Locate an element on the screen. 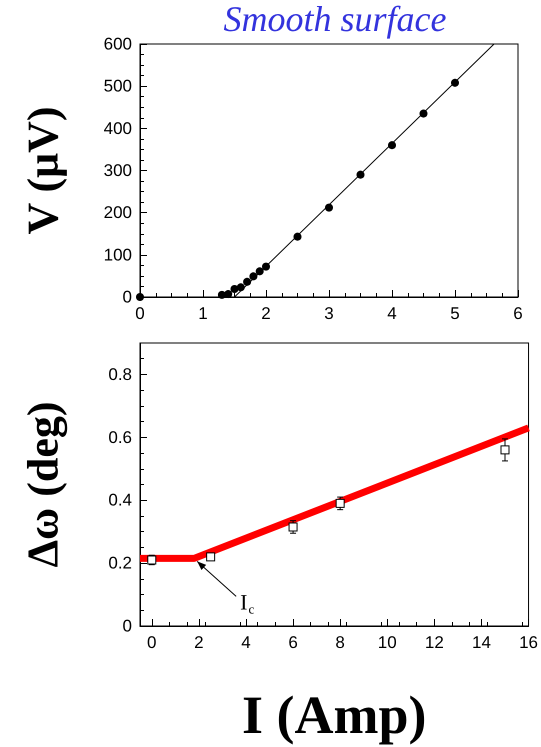 The width and height of the screenshot is (541, 747). y-tick-label: 600 is located at coordinates (118, 44).